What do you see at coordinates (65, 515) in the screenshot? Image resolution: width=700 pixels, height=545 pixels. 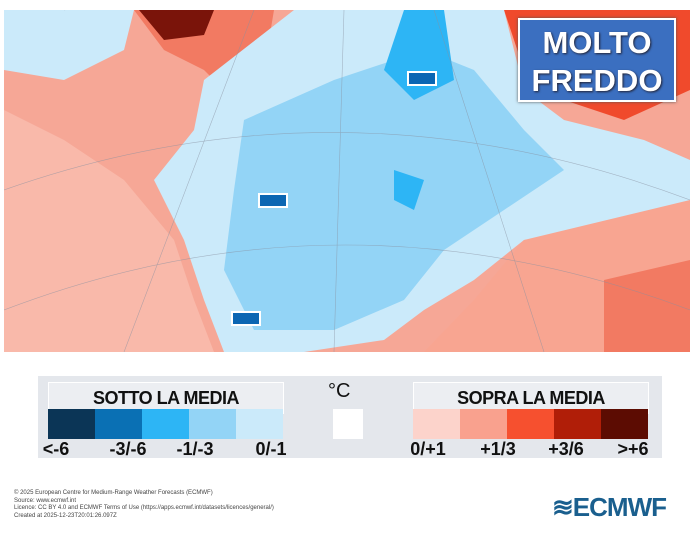 I see `created-at: Created at 2025-12-23T20:01:26.097Z` at bounding box center [65, 515].